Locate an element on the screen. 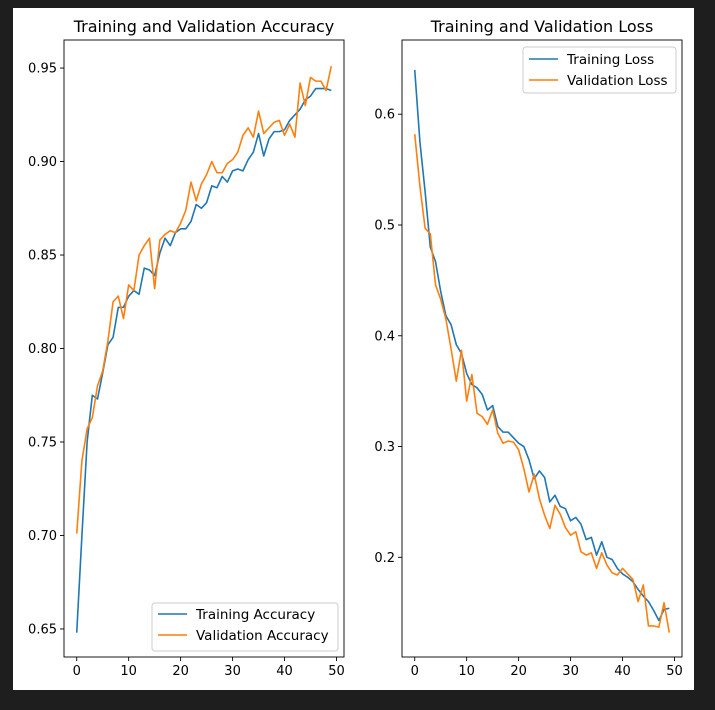 Image resolution: width=715 pixels, height=710 pixels. accuracy-chart-title: Training and Validation Accuracy is located at coordinates (204, 26).